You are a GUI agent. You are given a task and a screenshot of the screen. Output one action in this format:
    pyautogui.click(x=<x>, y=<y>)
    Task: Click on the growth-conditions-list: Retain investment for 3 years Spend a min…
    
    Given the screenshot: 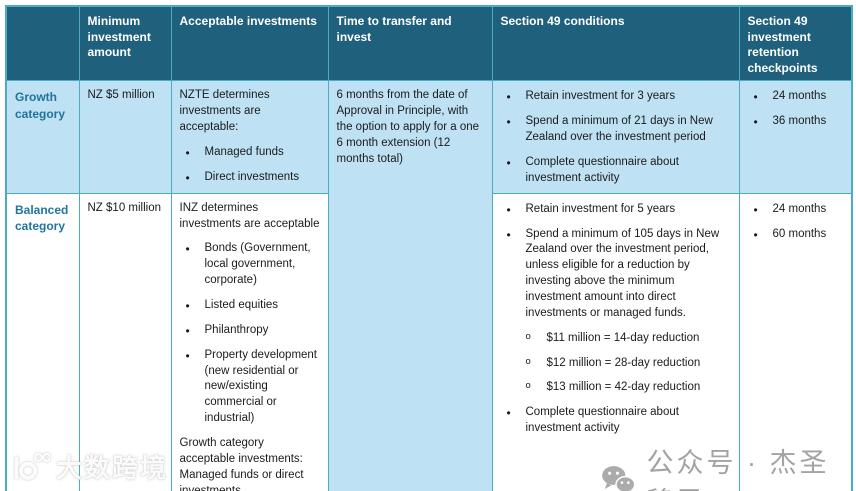 What is the action you would take?
    pyautogui.click(x=616, y=137)
    